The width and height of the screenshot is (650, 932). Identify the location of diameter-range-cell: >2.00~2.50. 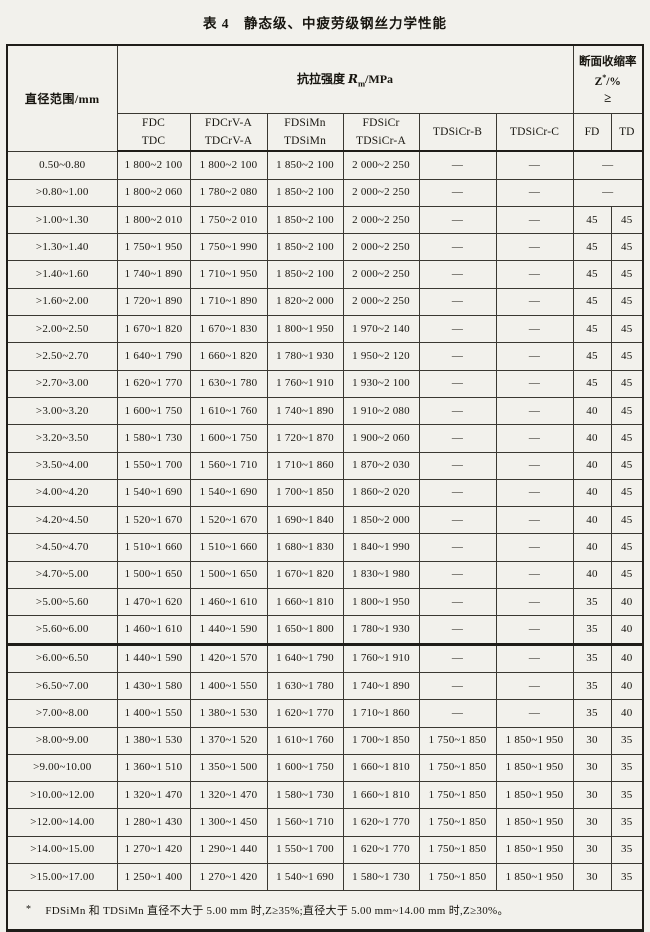
(62, 329).